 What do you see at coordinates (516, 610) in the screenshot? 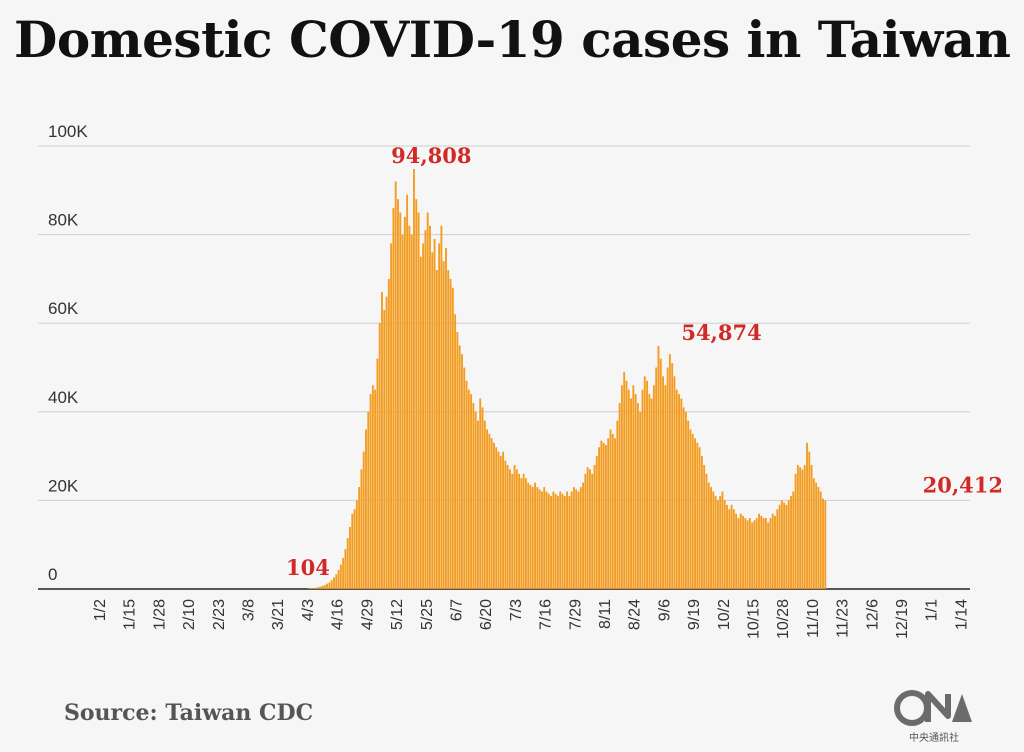
I see `x-tick-label: 7/3` at bounding box center [516, 610].